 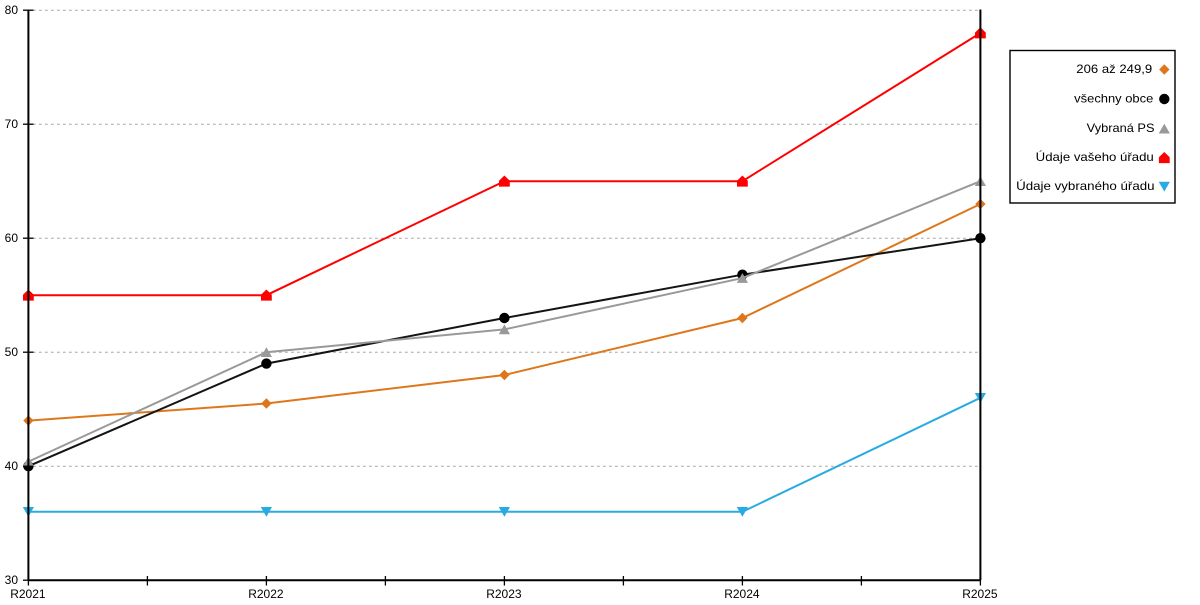 I want to click on svg-text: Údaje vašeho úřadu, so click(x=1095, y=156).